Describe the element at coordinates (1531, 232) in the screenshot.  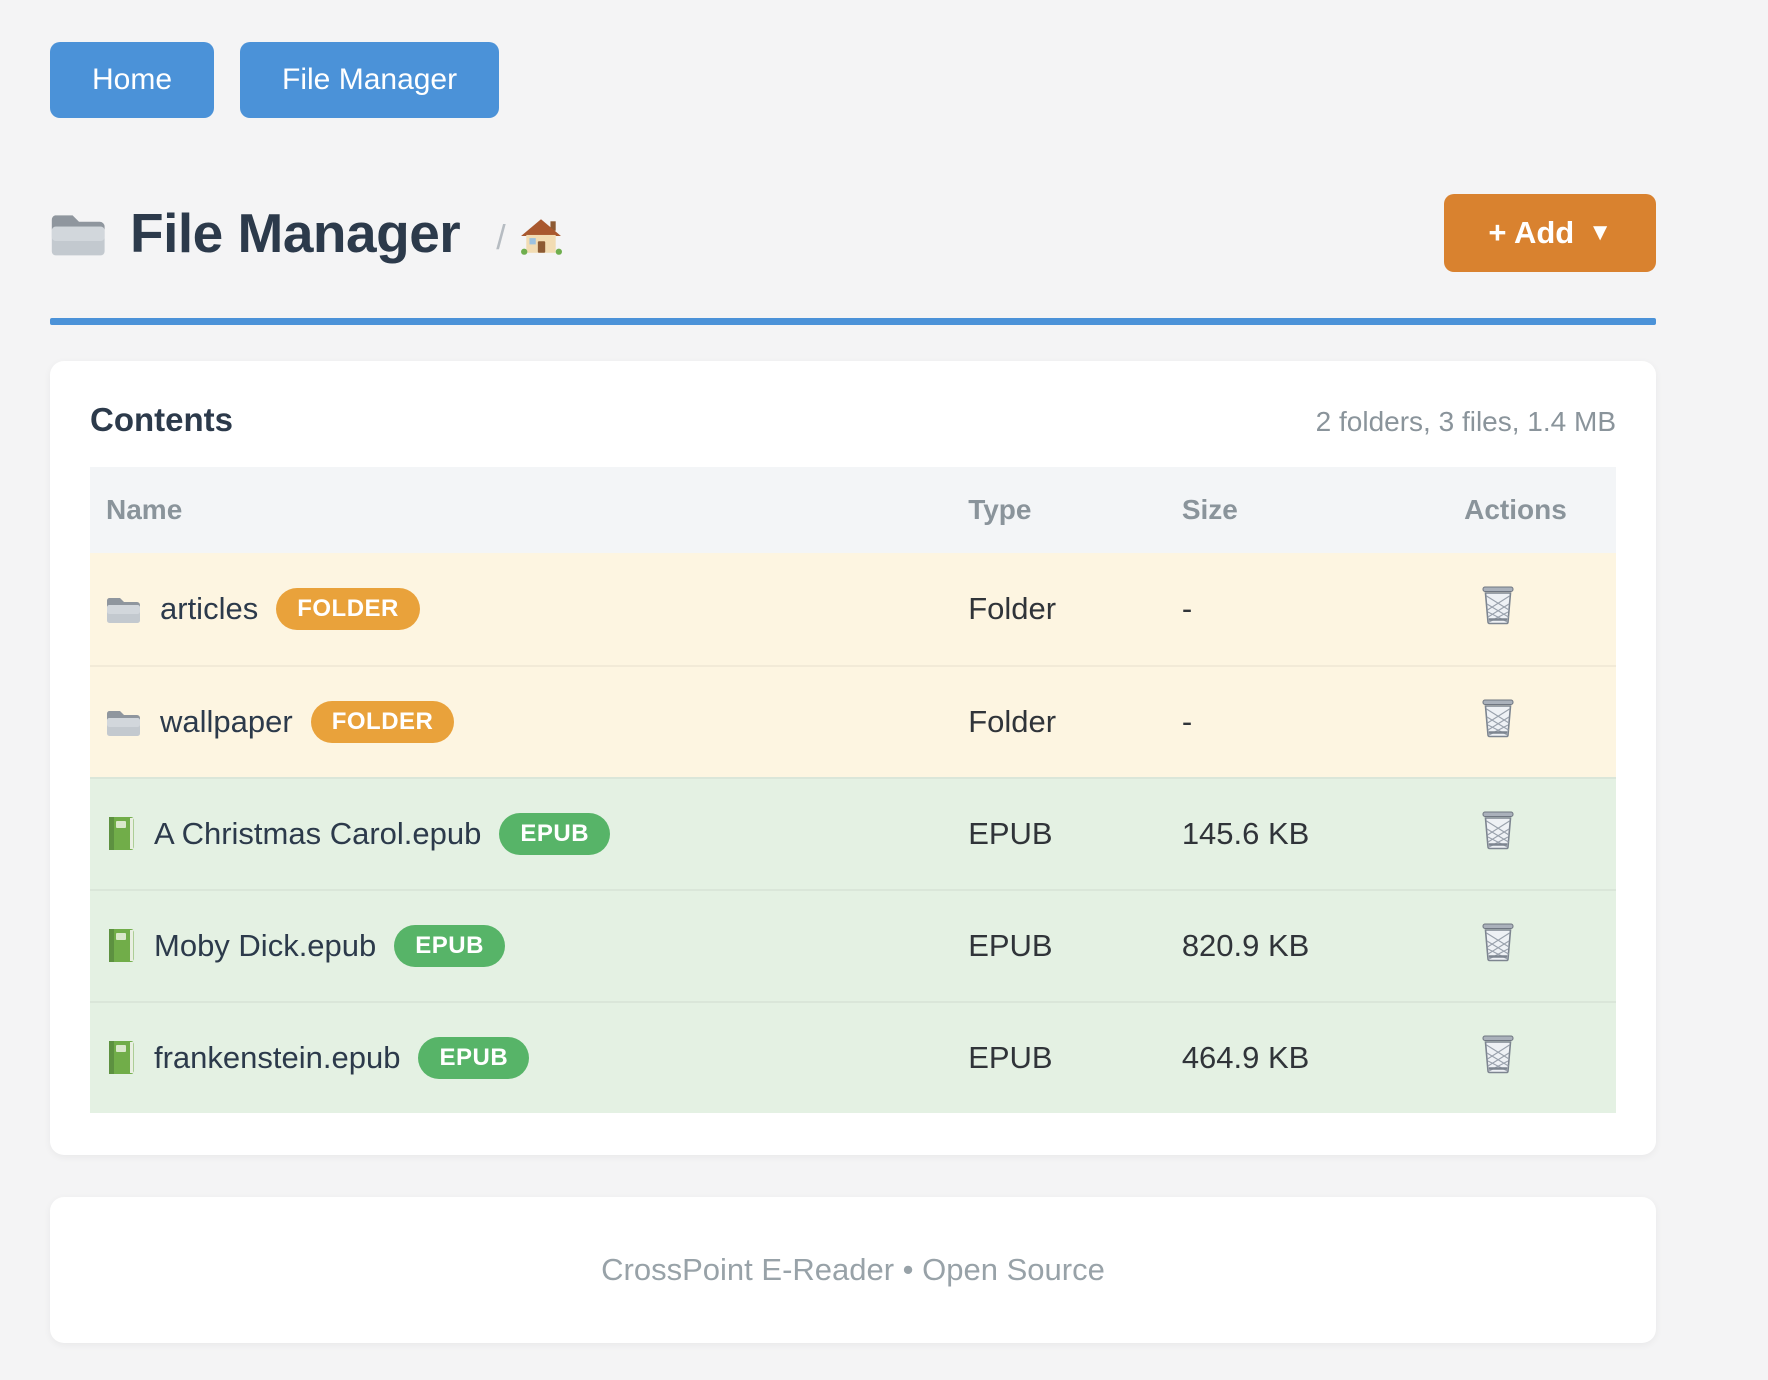
I see `add-button-label: + Add` at that location.